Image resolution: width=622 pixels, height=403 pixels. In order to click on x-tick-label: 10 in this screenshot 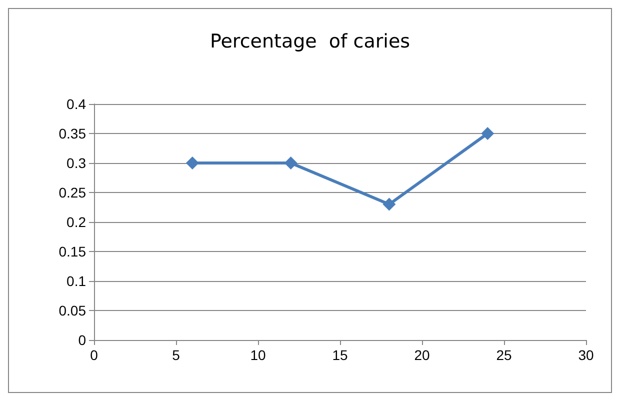, I will do `click(258, 355)`.